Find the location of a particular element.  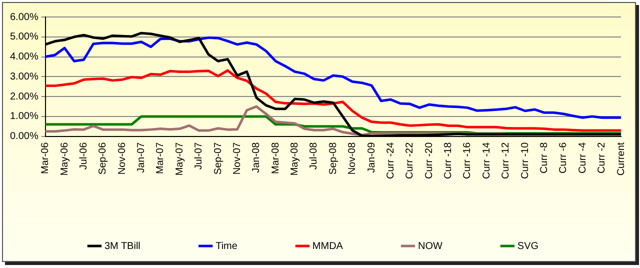

x-tick-label: May-06 is located at coordinates (64, 159).